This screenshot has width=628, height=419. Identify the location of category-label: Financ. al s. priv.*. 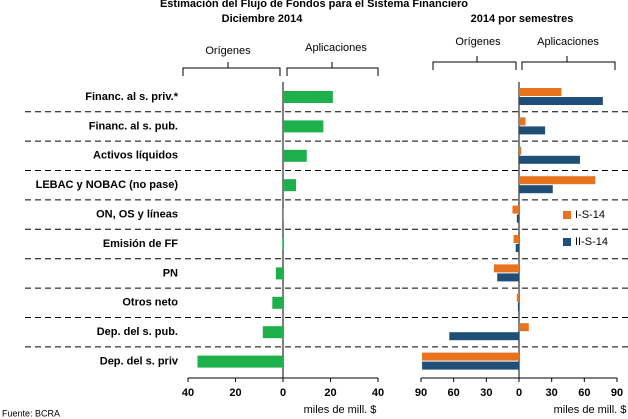
(131, 97).